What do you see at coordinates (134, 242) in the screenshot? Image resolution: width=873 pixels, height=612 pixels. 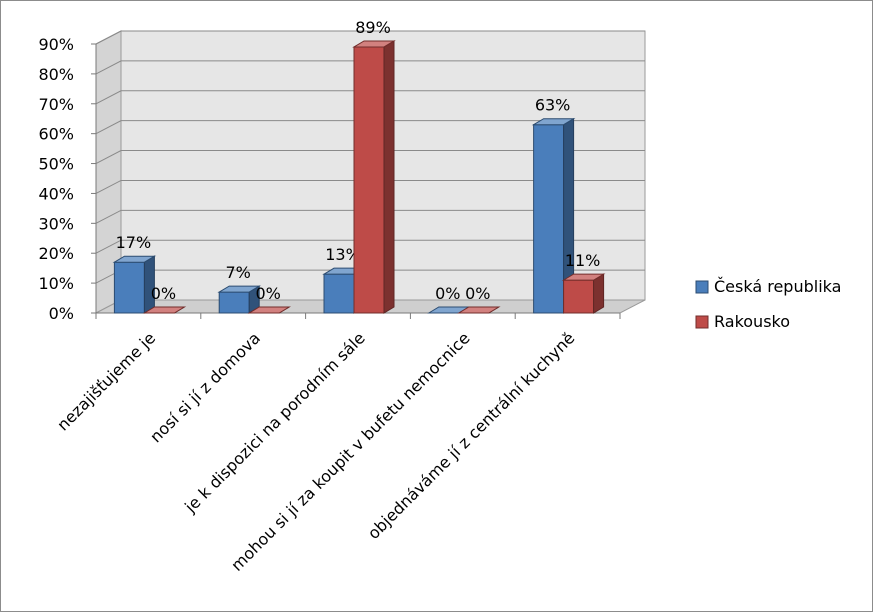 I see `data-label: 17%` at bounding box center [134, 242].